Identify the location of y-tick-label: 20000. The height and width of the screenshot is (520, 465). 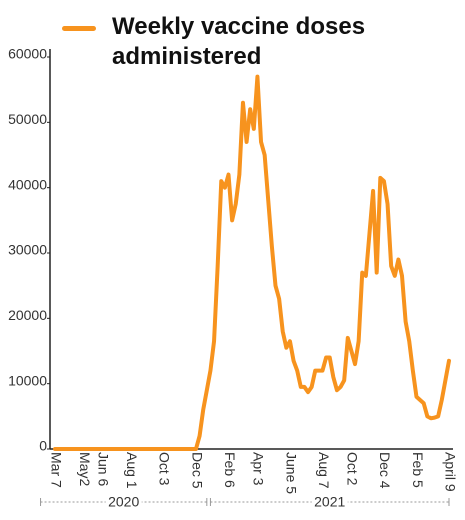
(27, 315).